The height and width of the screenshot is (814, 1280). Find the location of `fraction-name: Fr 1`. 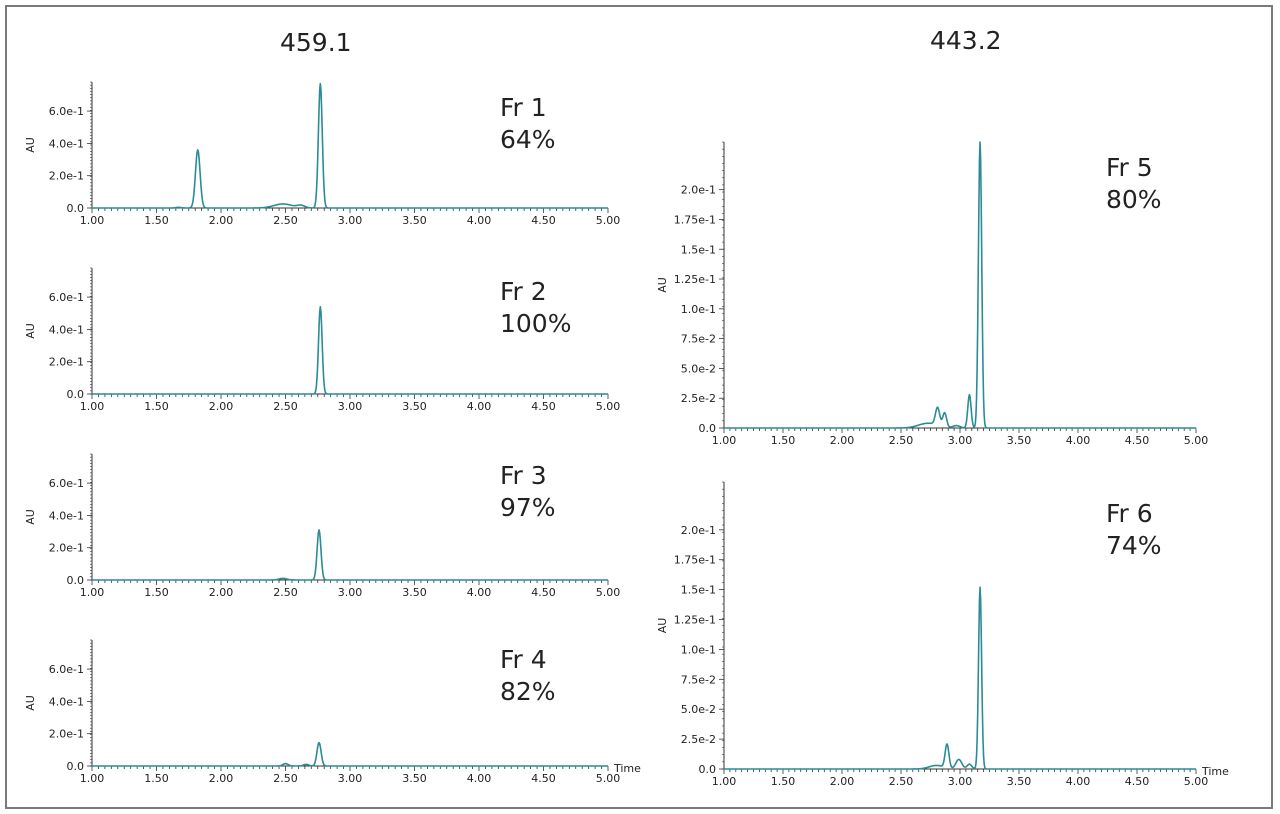

fraction-name: Fr 1 is located at coordinates (523, 107).